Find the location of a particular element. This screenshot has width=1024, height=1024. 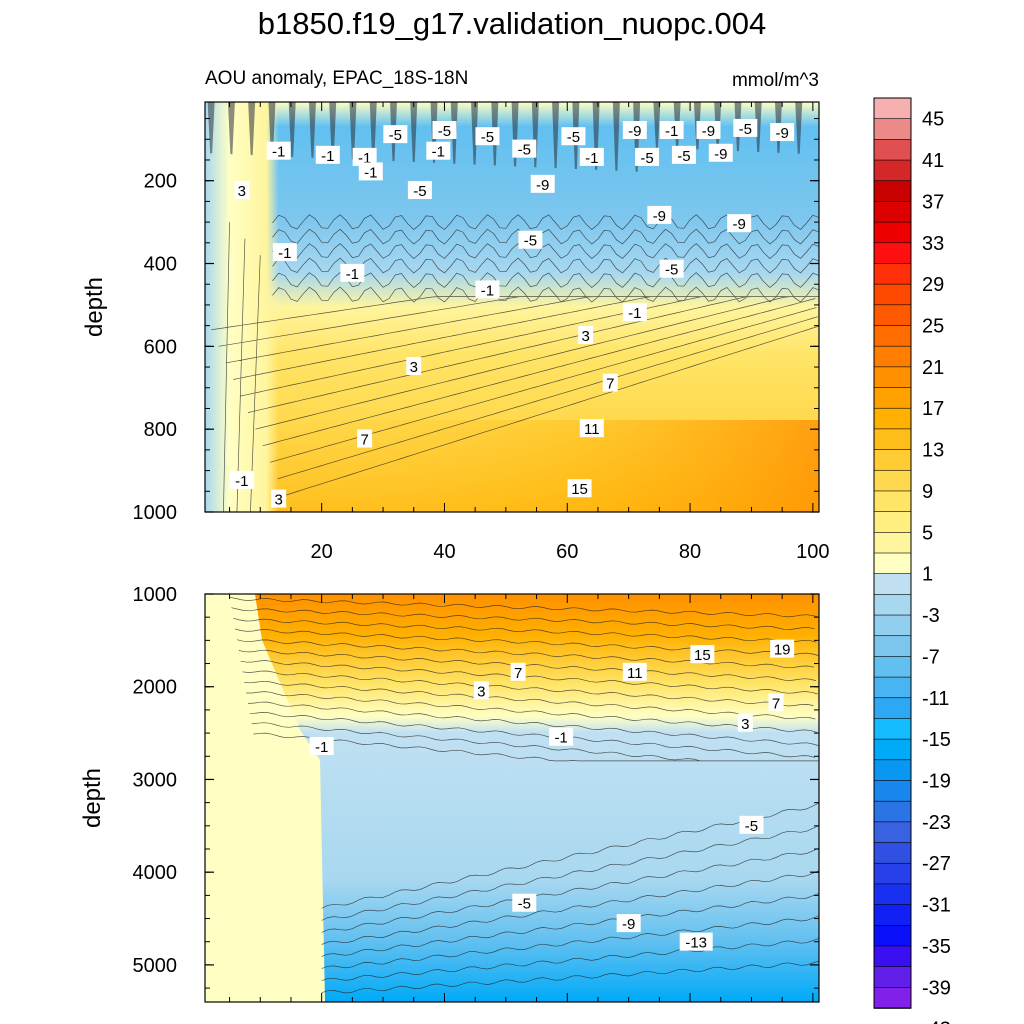

colorbar-label: 37 is located at coordinates (933, 202).